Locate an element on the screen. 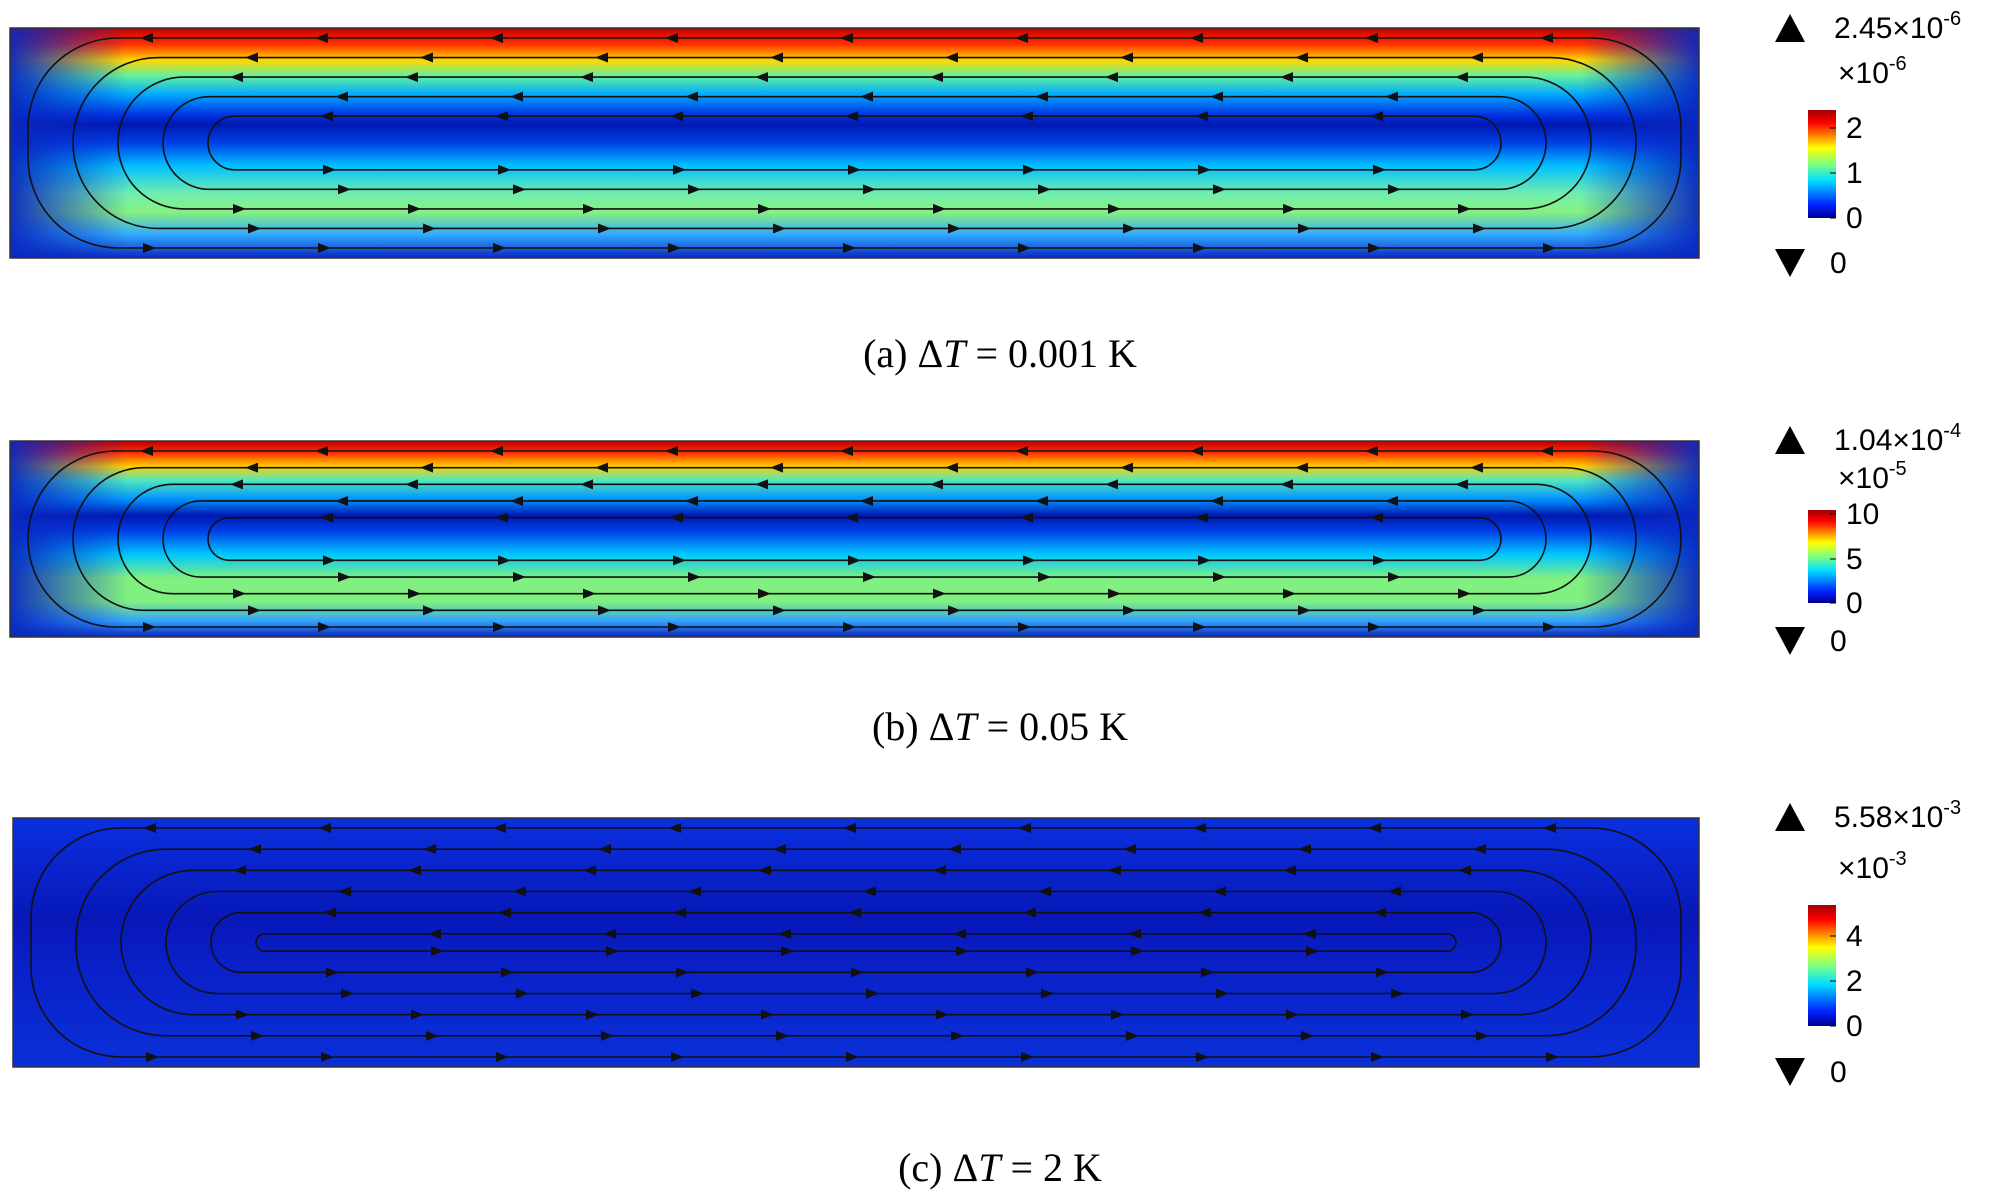  max-label: 1.04×10⁻⁴ is located at coordinates (1897, 438).